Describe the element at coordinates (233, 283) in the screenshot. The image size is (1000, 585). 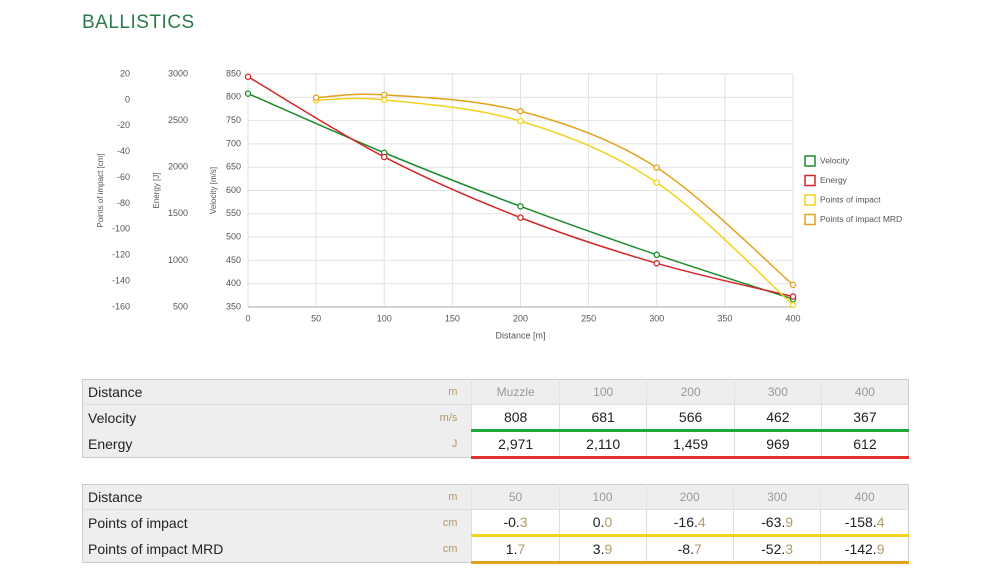
I see `y-tick-label: 400` at that location.